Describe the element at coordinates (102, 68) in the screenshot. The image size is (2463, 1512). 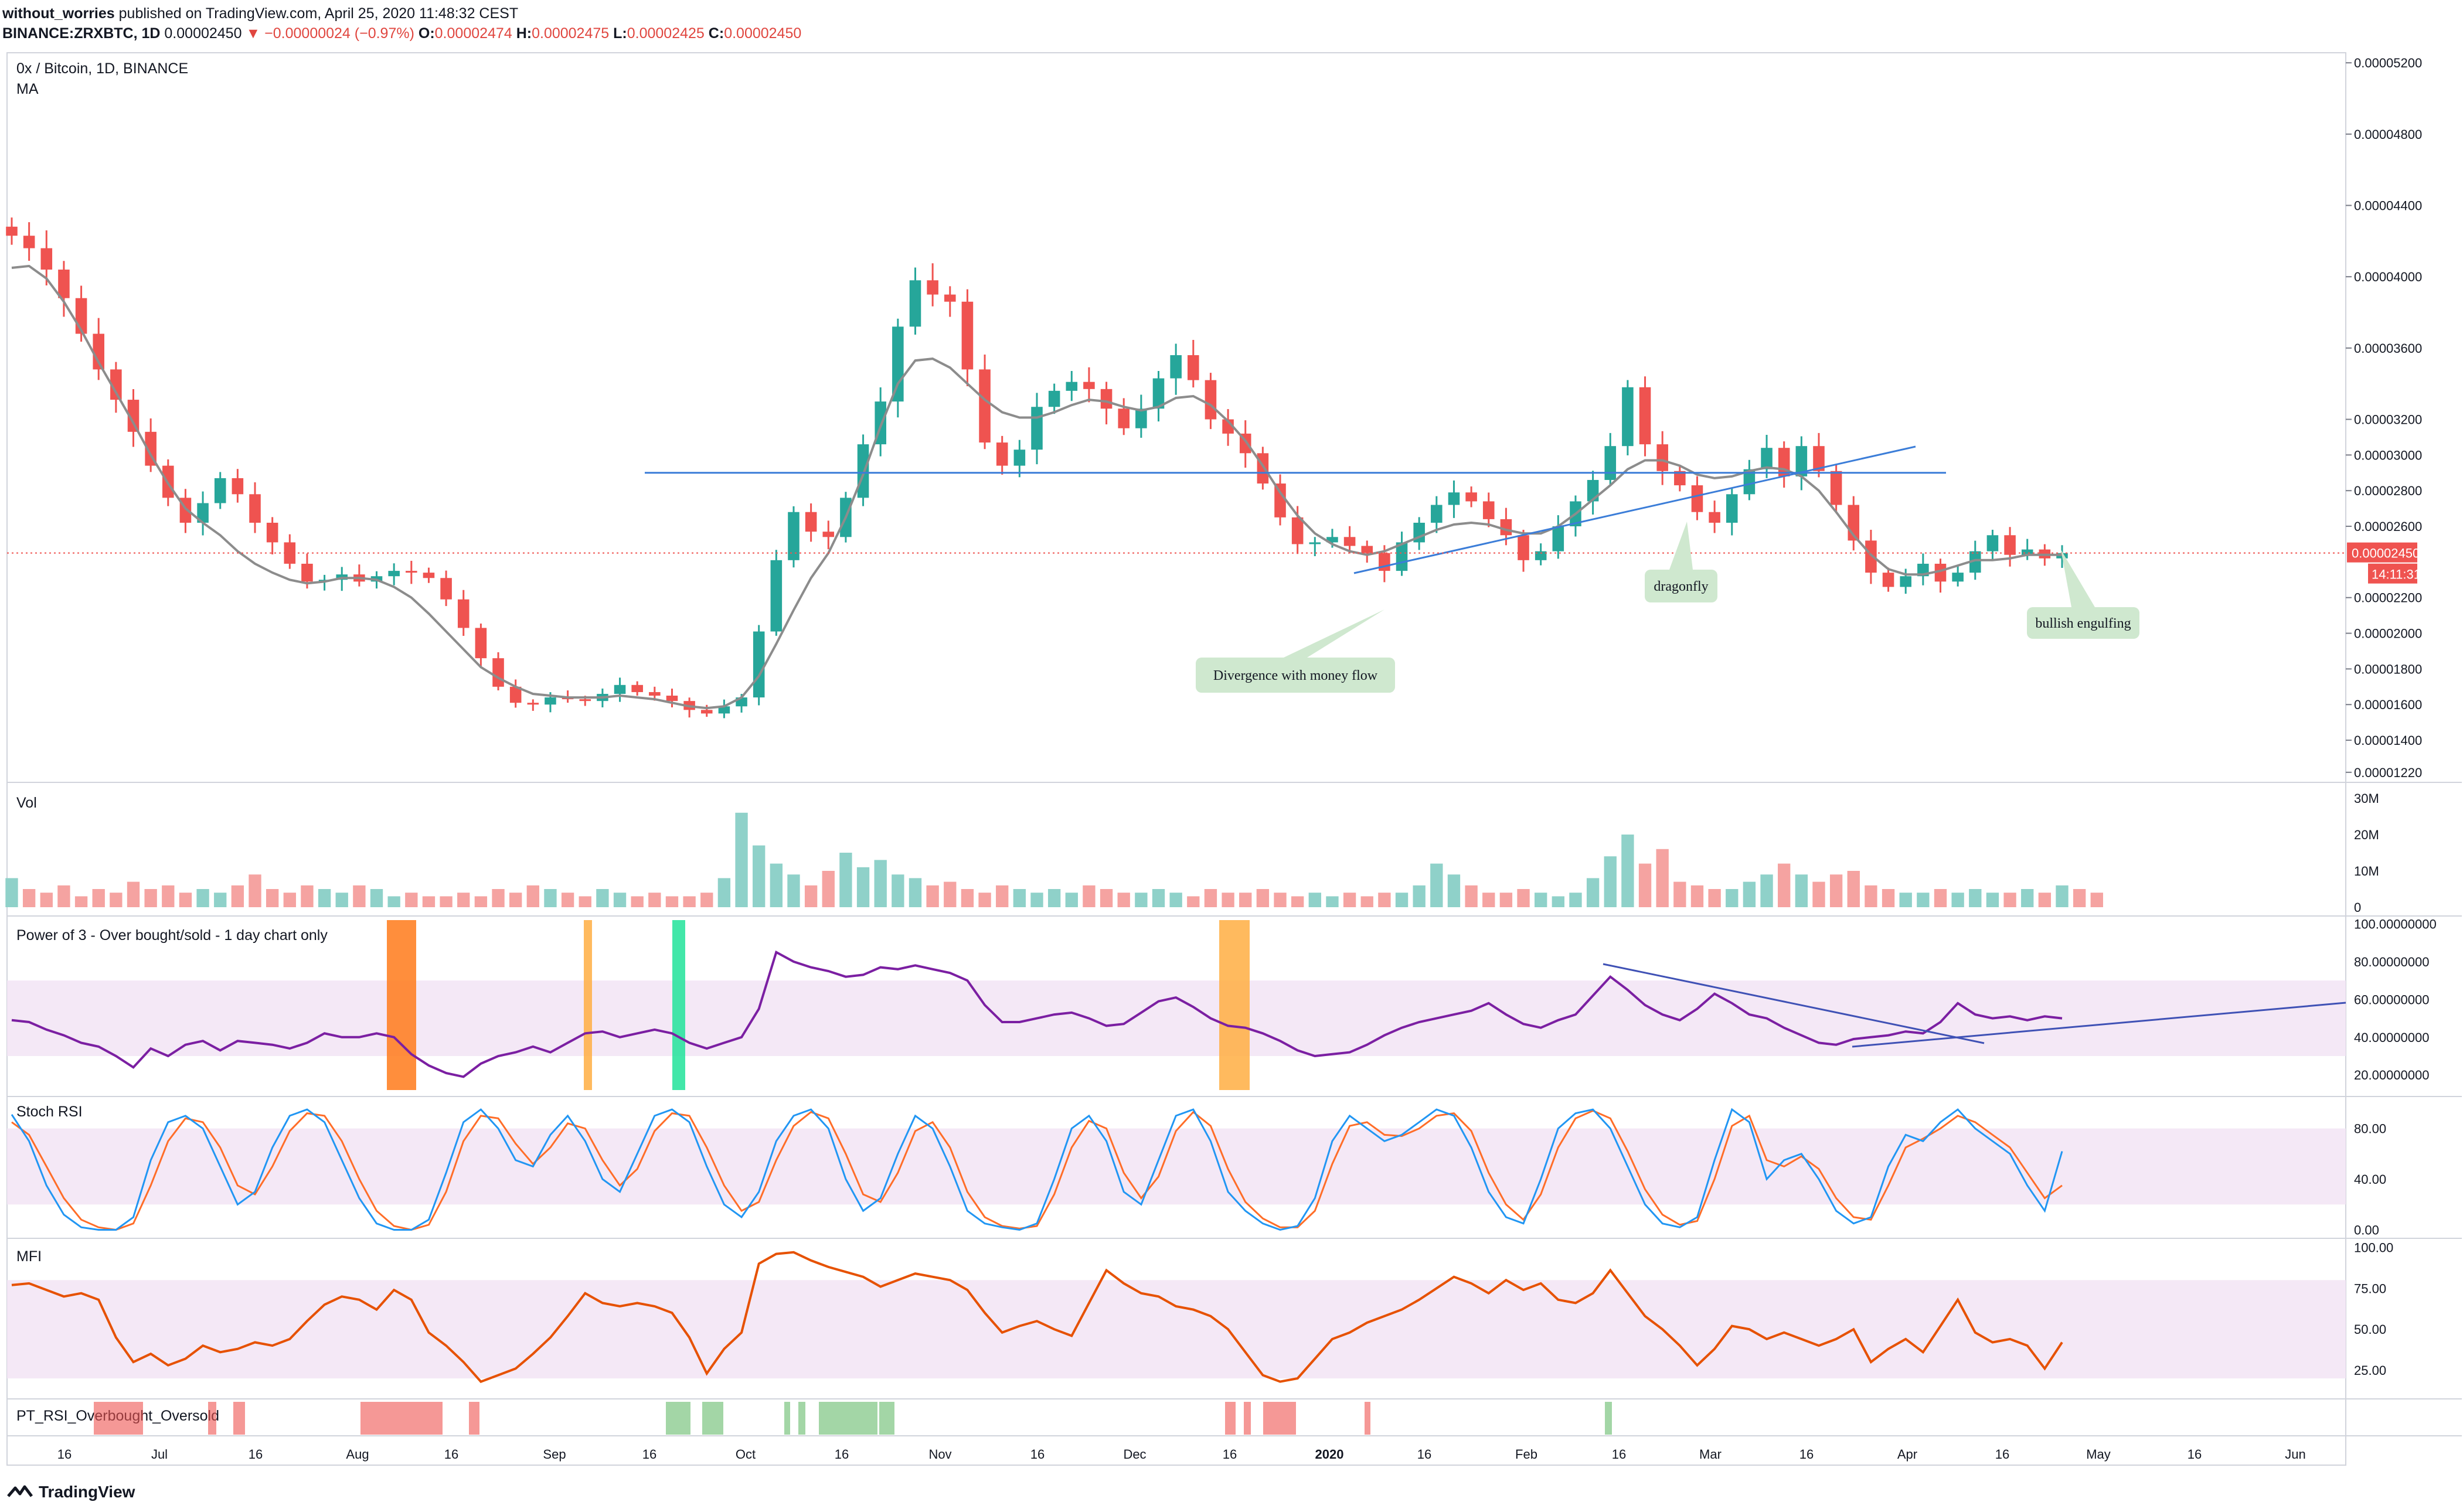
I see `main-pane-title: 0x / Bitcoin, 1D, BINANCE` at that location.